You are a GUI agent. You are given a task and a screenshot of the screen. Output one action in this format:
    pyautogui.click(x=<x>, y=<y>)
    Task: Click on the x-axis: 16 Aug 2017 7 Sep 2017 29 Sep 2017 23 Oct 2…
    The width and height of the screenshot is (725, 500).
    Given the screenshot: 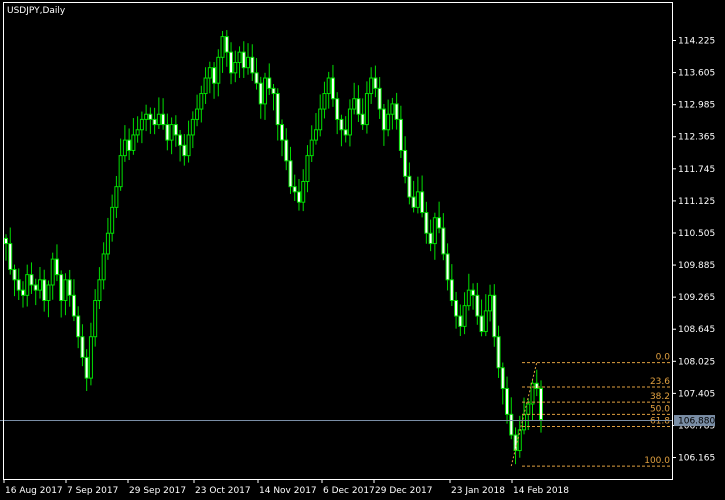 What is the action you would take?
    pyautogui.click(x=286, y=487)
    